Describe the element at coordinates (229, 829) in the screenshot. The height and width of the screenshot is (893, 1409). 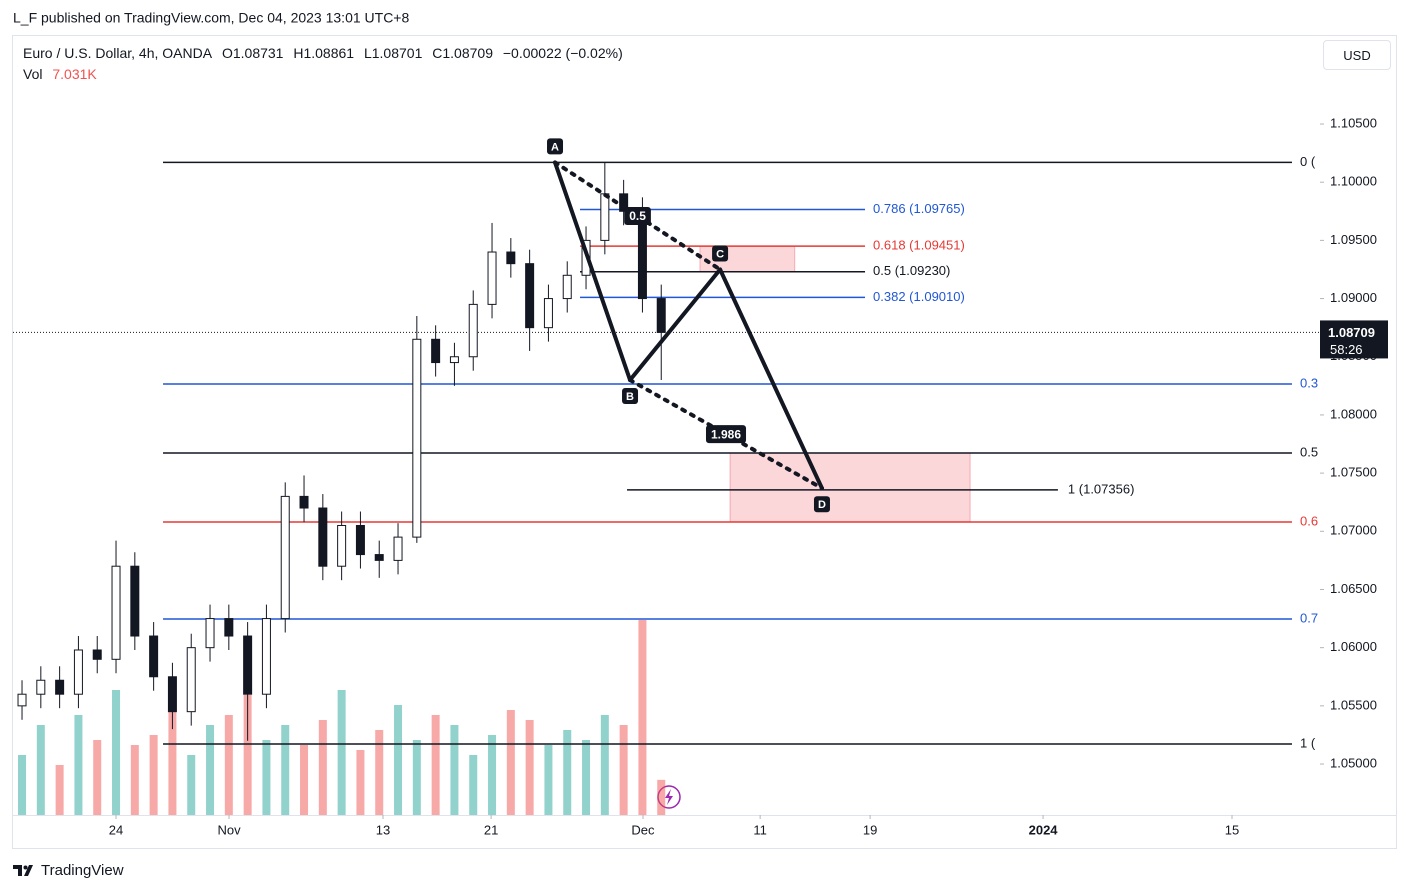
I see `x-tick-label: Nov` at that location.